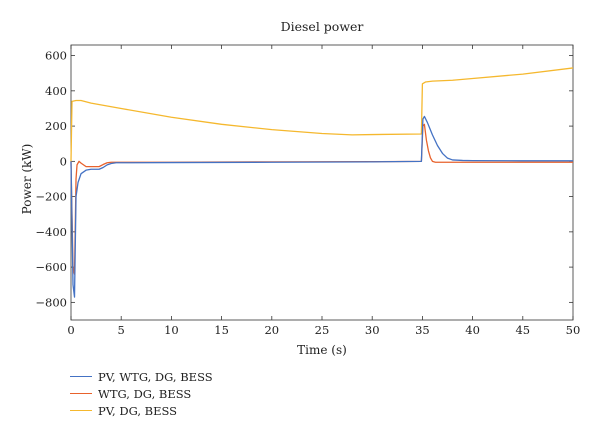 The width and height of the screenshot is (600, 438). I want to click on y-tick-label: −400, so click(51, 232).